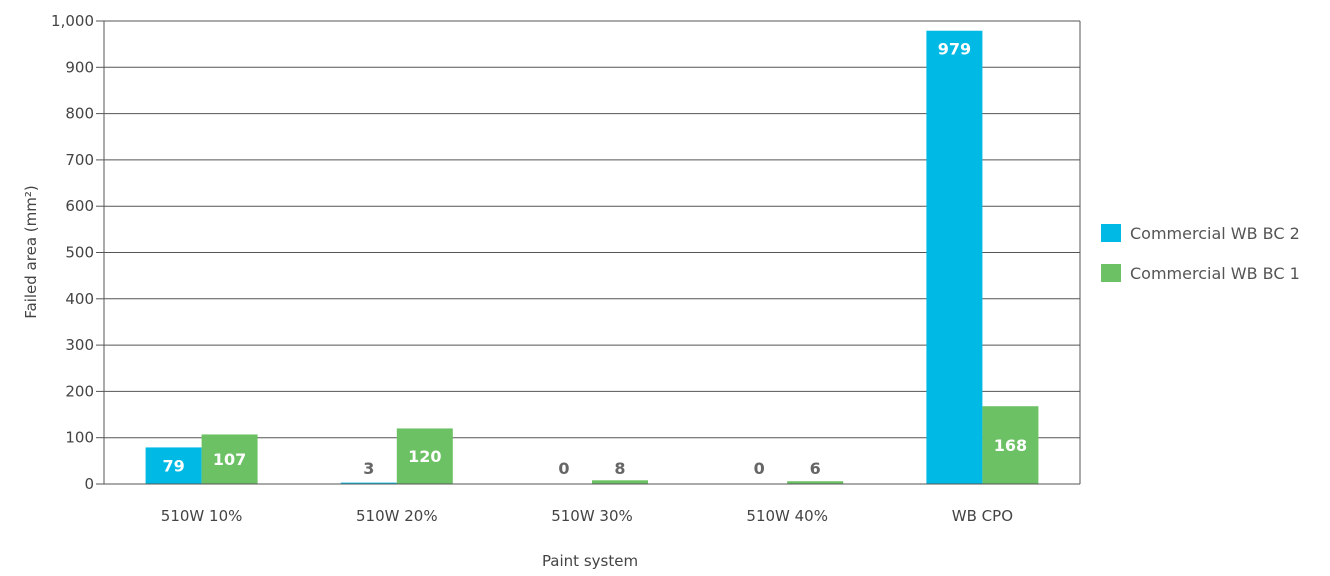 The width and height of the screenshot is (1330, 576). I want to click on y-axis-title: Failed area (mm²), so click(31, 251).